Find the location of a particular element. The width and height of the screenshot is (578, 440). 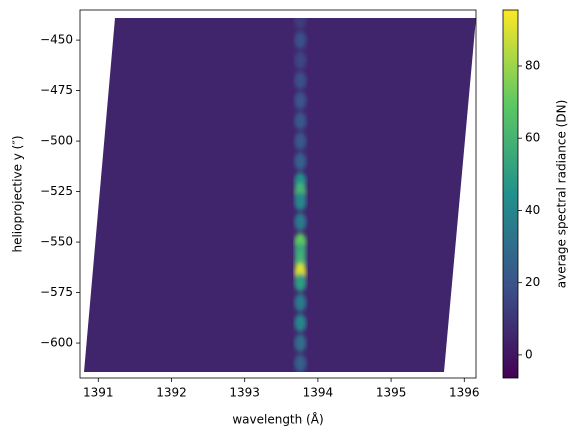

colorbar-tick-label: 20 is located at coordinates (532, 282).